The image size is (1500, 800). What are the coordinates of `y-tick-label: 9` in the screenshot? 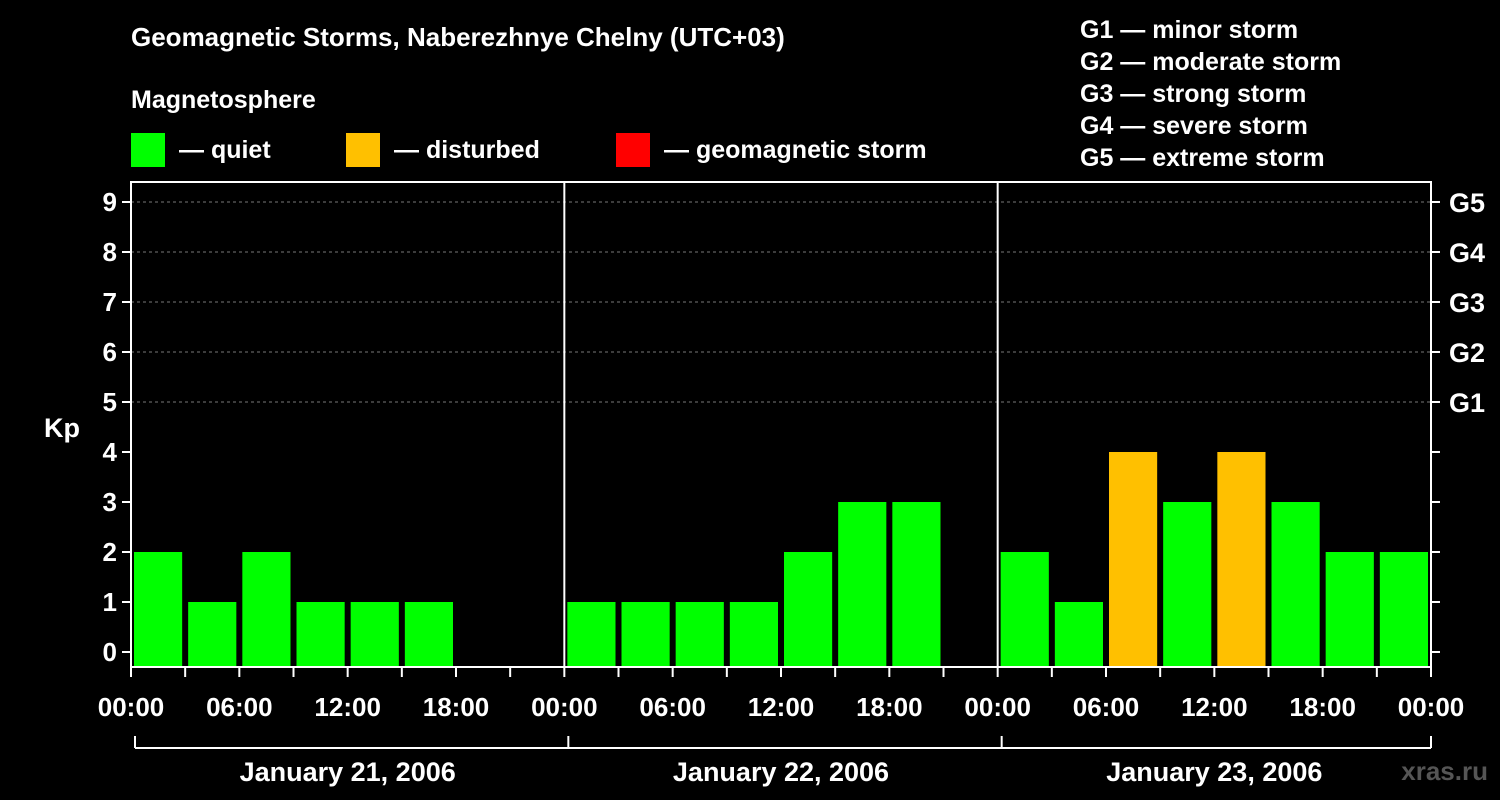 It's located at (110, 202).